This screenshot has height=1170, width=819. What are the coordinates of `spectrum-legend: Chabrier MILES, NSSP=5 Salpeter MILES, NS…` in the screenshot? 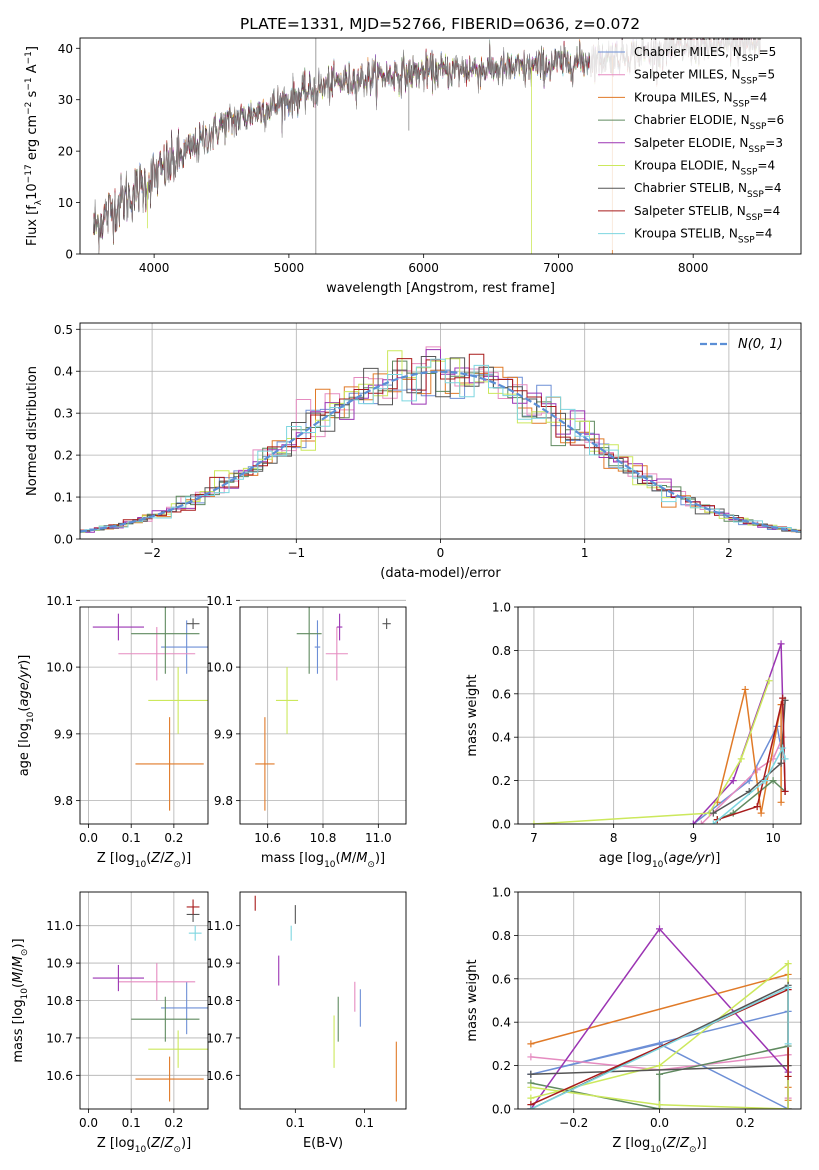 It's located at (695, 145).